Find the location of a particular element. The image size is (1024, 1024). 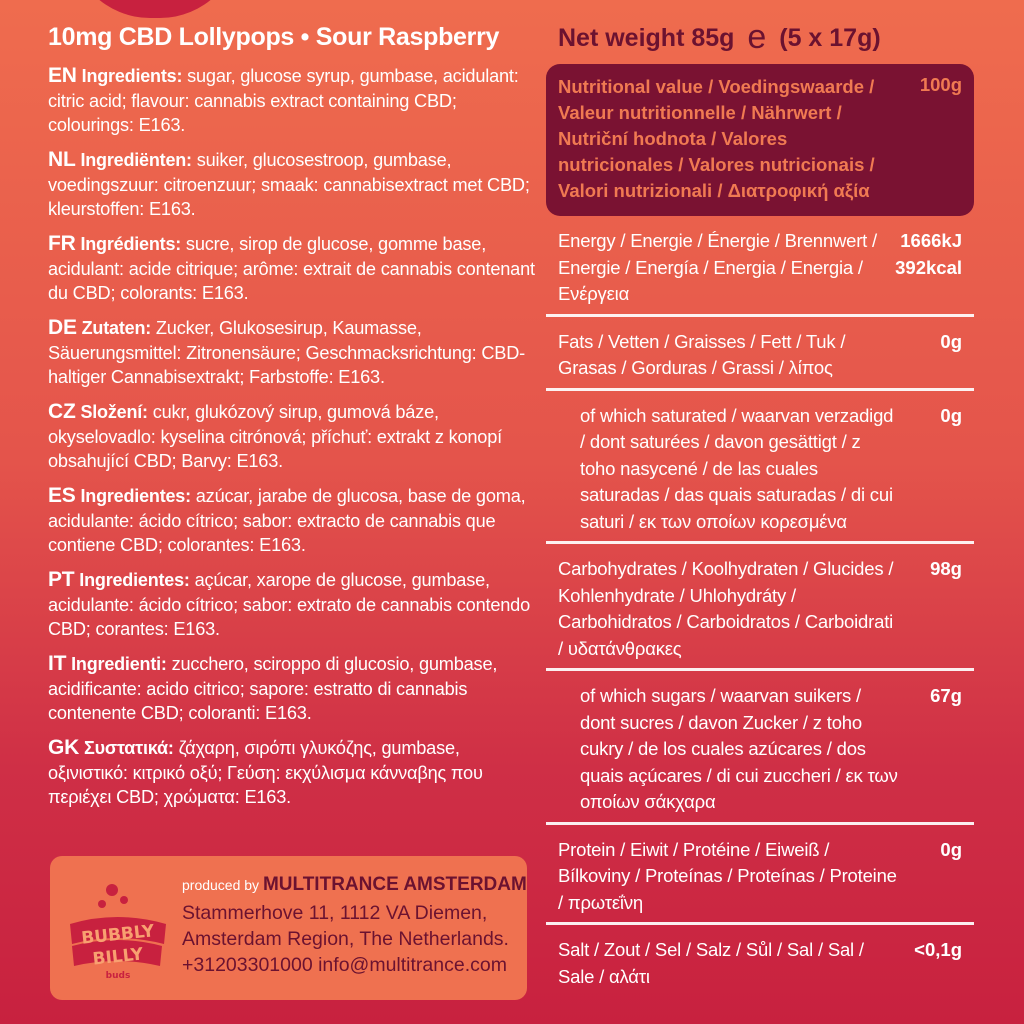

company-name: MULTITRANCE AMSTERDAM is located at coordinates (394, 884).